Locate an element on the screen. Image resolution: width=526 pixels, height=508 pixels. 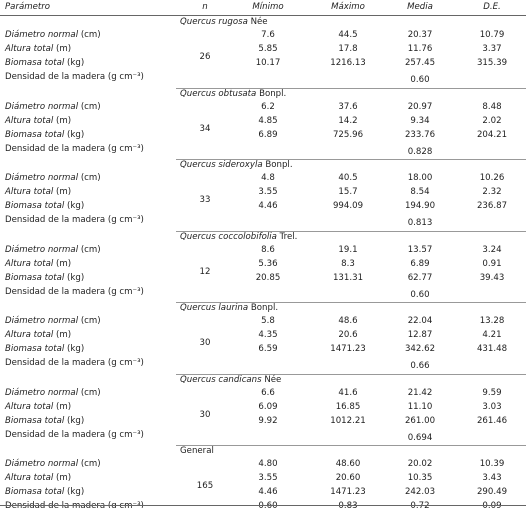
value-cell: 261.00 is located at coordinates (420, 420).